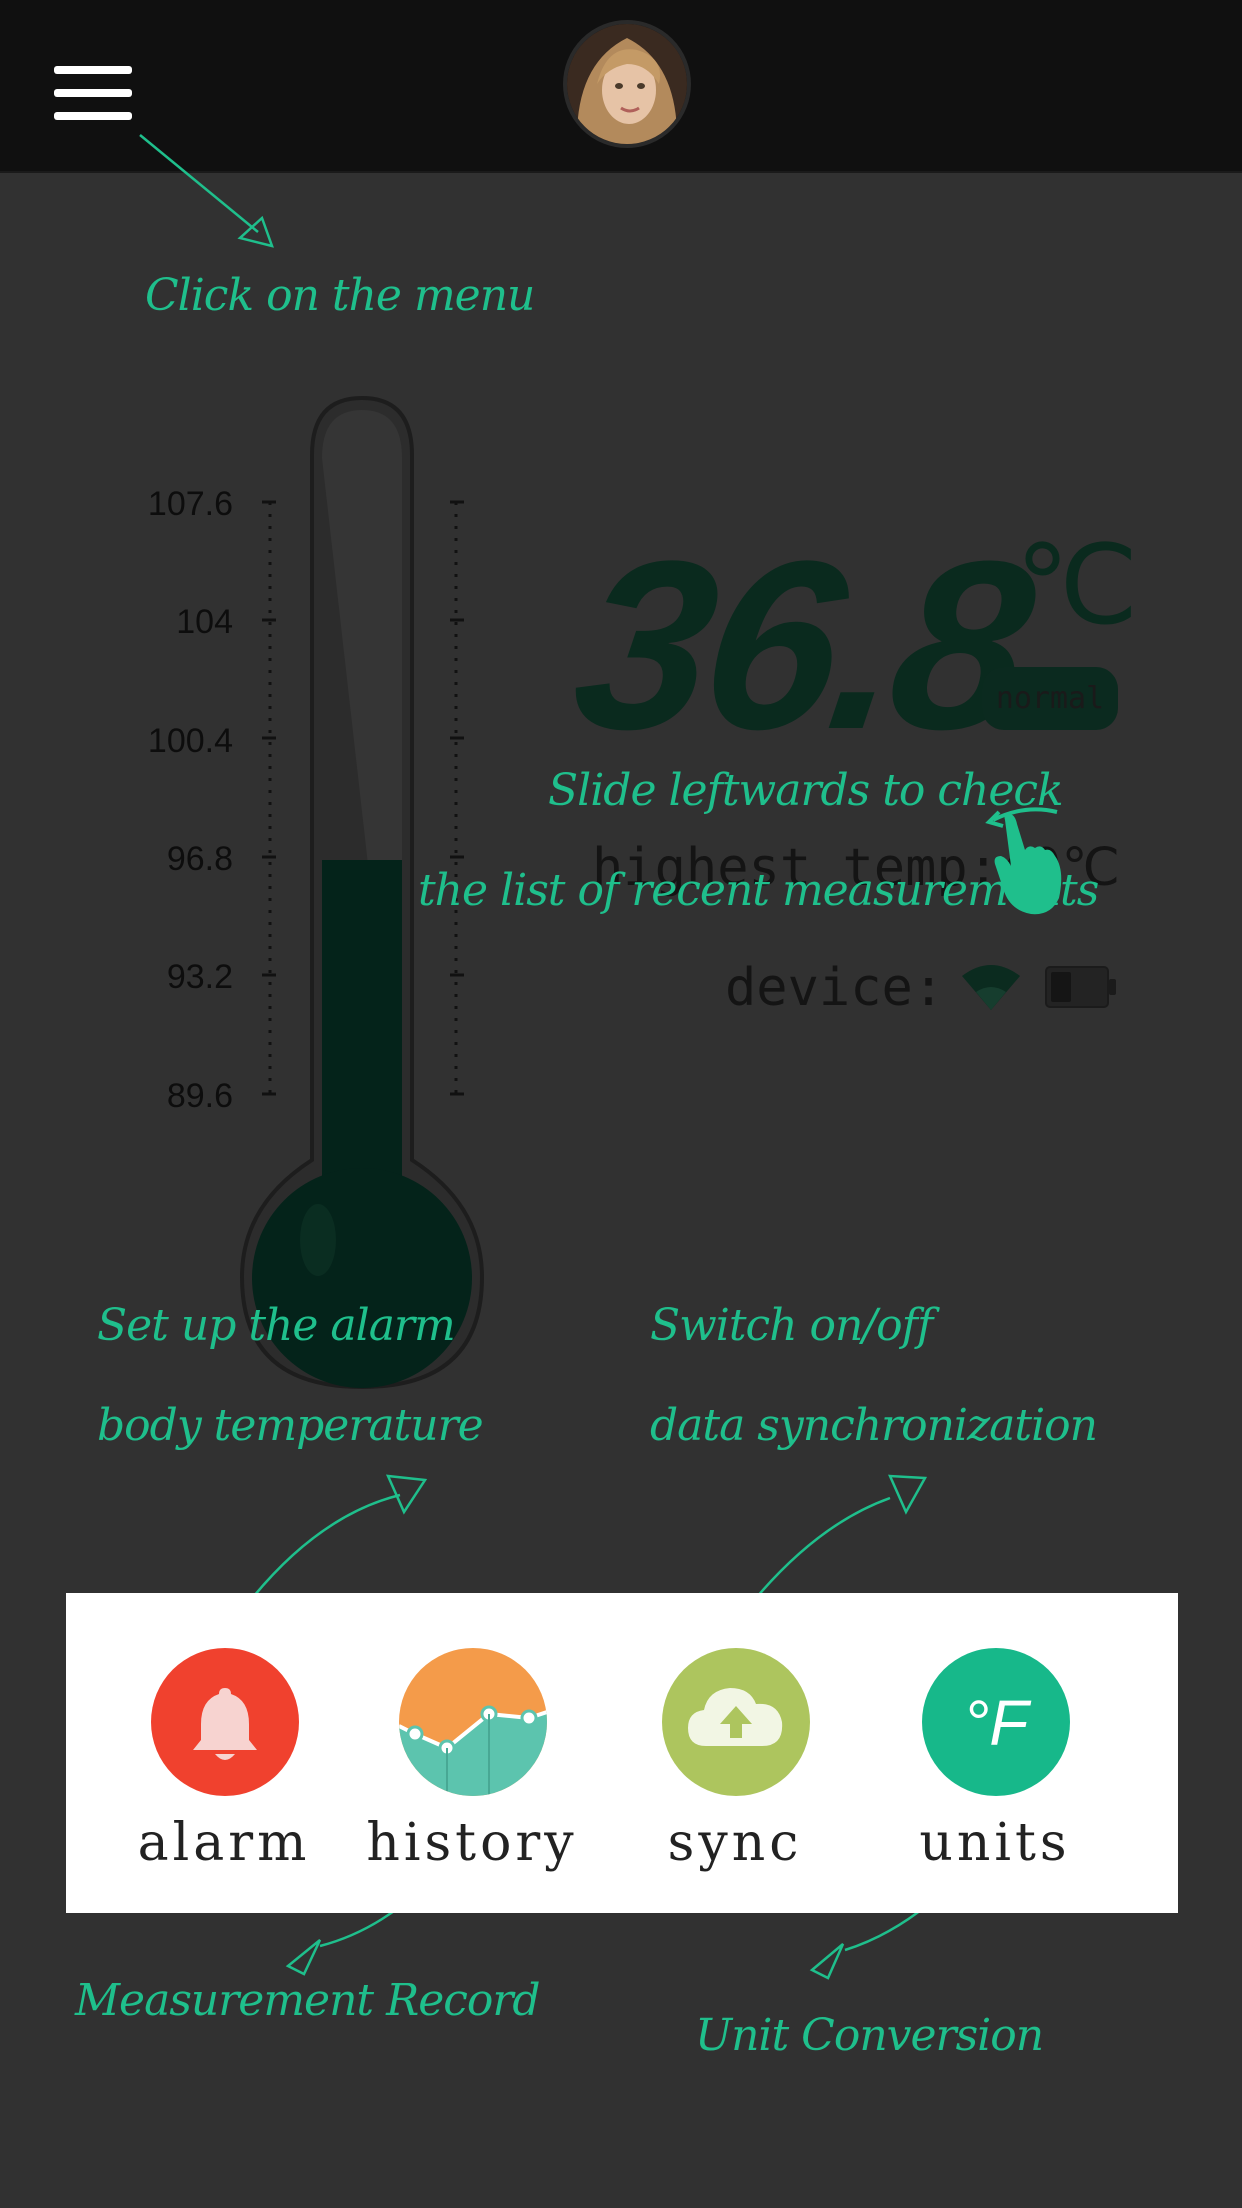  I want to click on bottom-toolbar: alarm history sync, so click(622, 1753).